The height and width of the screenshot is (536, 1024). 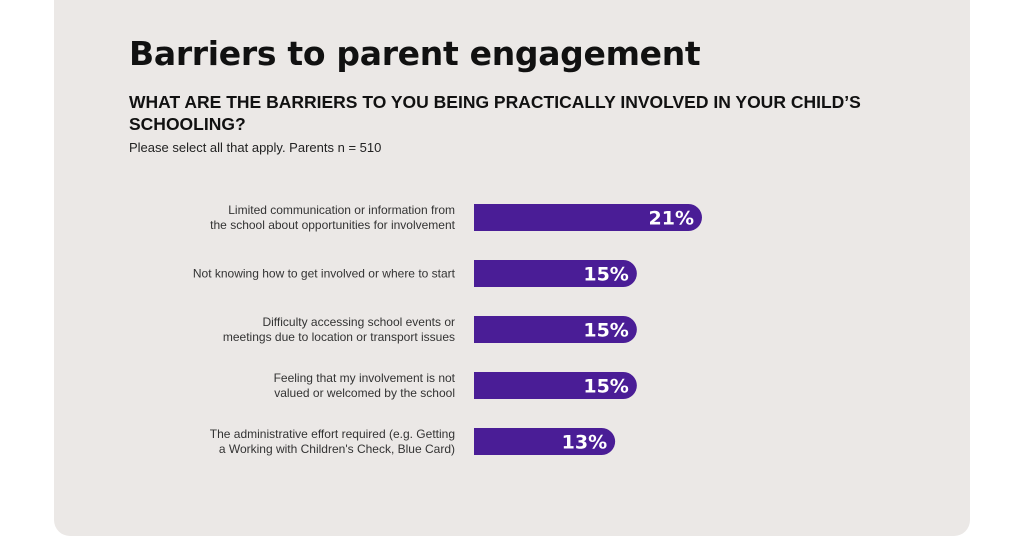 What do you see at coordinates (364, 393) in the screenshot?
I see `category-label-4-line-2: valued or welcomed by the school` at bounding box center [364, 393].